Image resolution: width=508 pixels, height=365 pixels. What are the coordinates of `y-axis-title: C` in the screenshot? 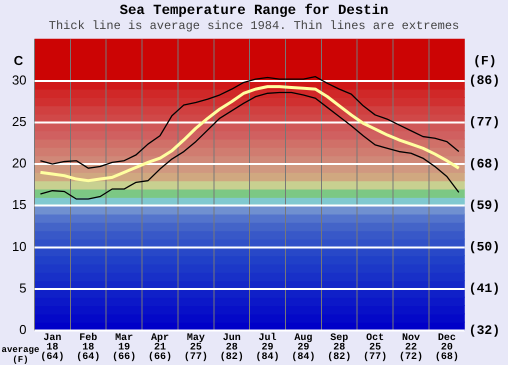 It's located at (19, 60).